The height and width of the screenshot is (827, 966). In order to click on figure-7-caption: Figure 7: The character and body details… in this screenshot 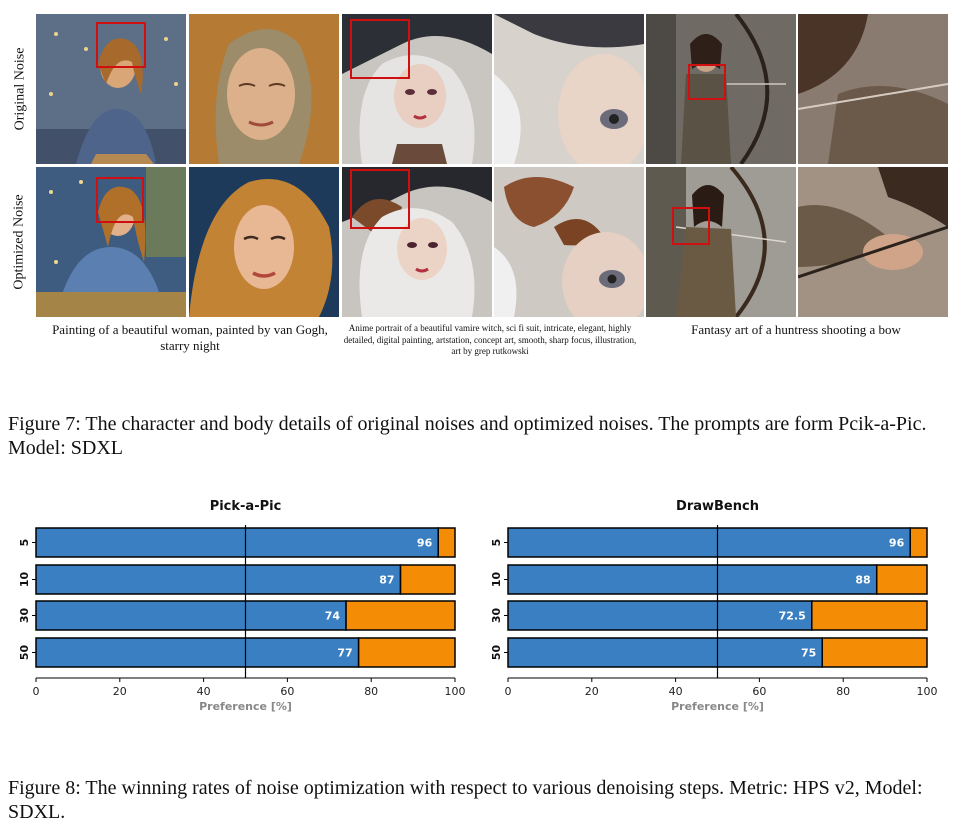, I will do `click(467, 436)`.